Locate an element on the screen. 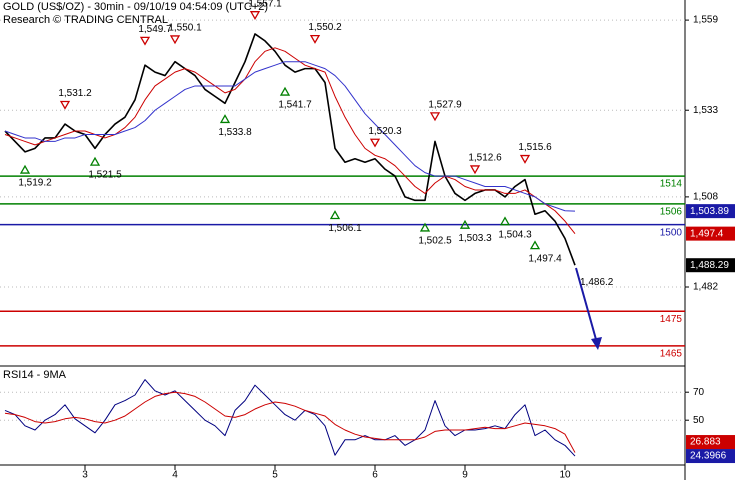 This screenshot has width=735, height=480. high-label: 1,550.1 is located at coordinates (185, 28).